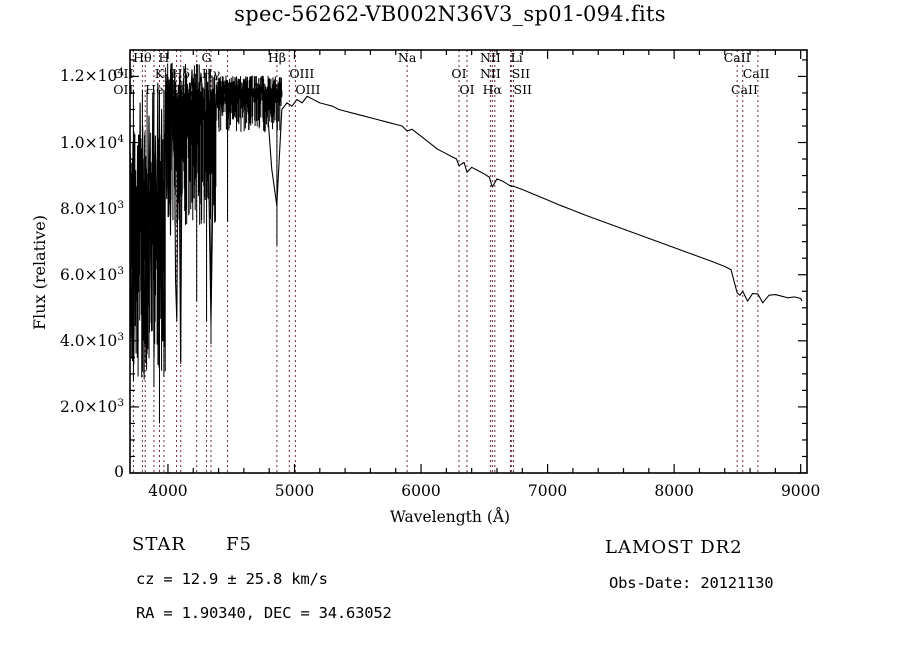  I want to click on line-label-NII-17: NII, so click(490, 57).